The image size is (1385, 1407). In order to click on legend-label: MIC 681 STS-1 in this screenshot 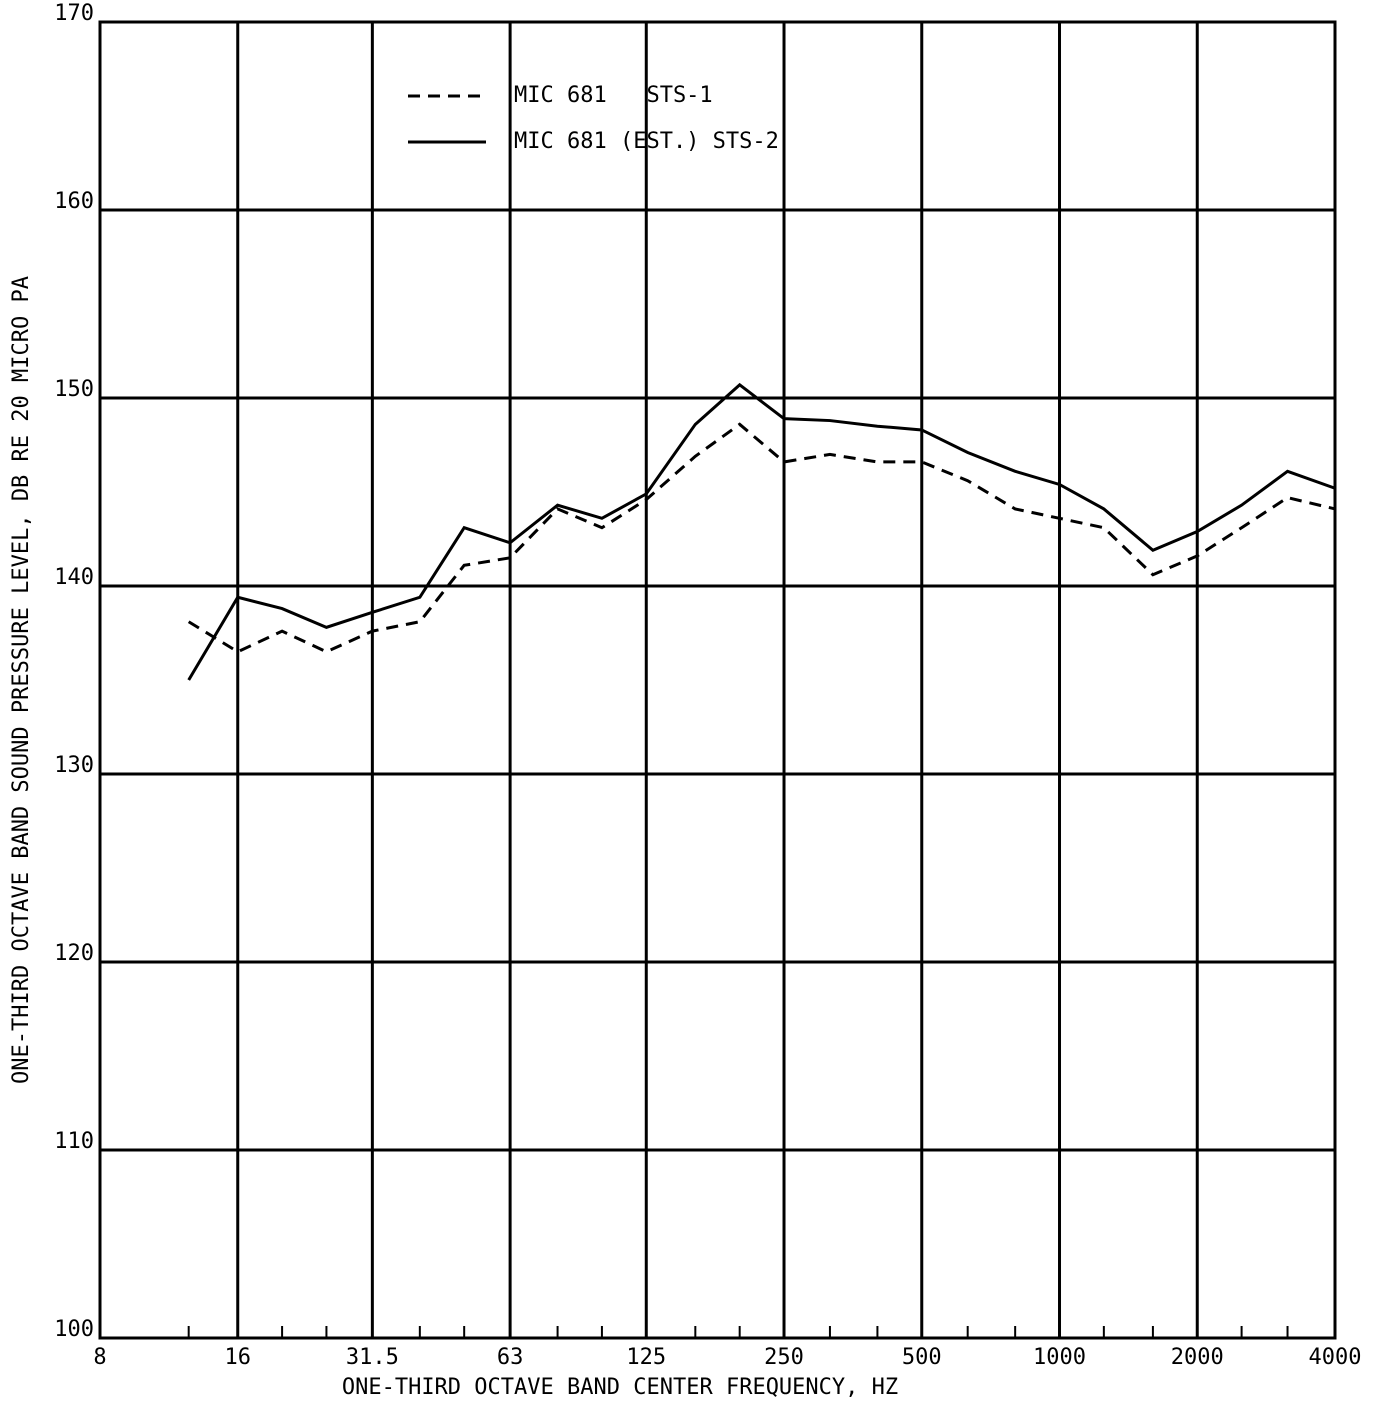, I will do `click(613, 95)`.